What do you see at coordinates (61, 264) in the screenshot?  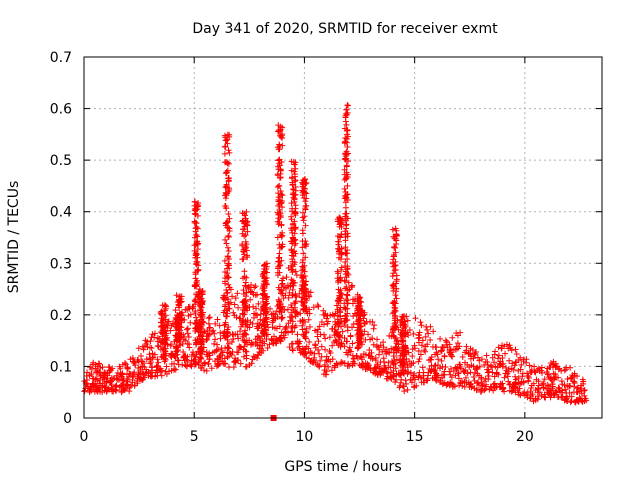 I see `y-tick-label: 0.3` at bounding box center [61, 264].